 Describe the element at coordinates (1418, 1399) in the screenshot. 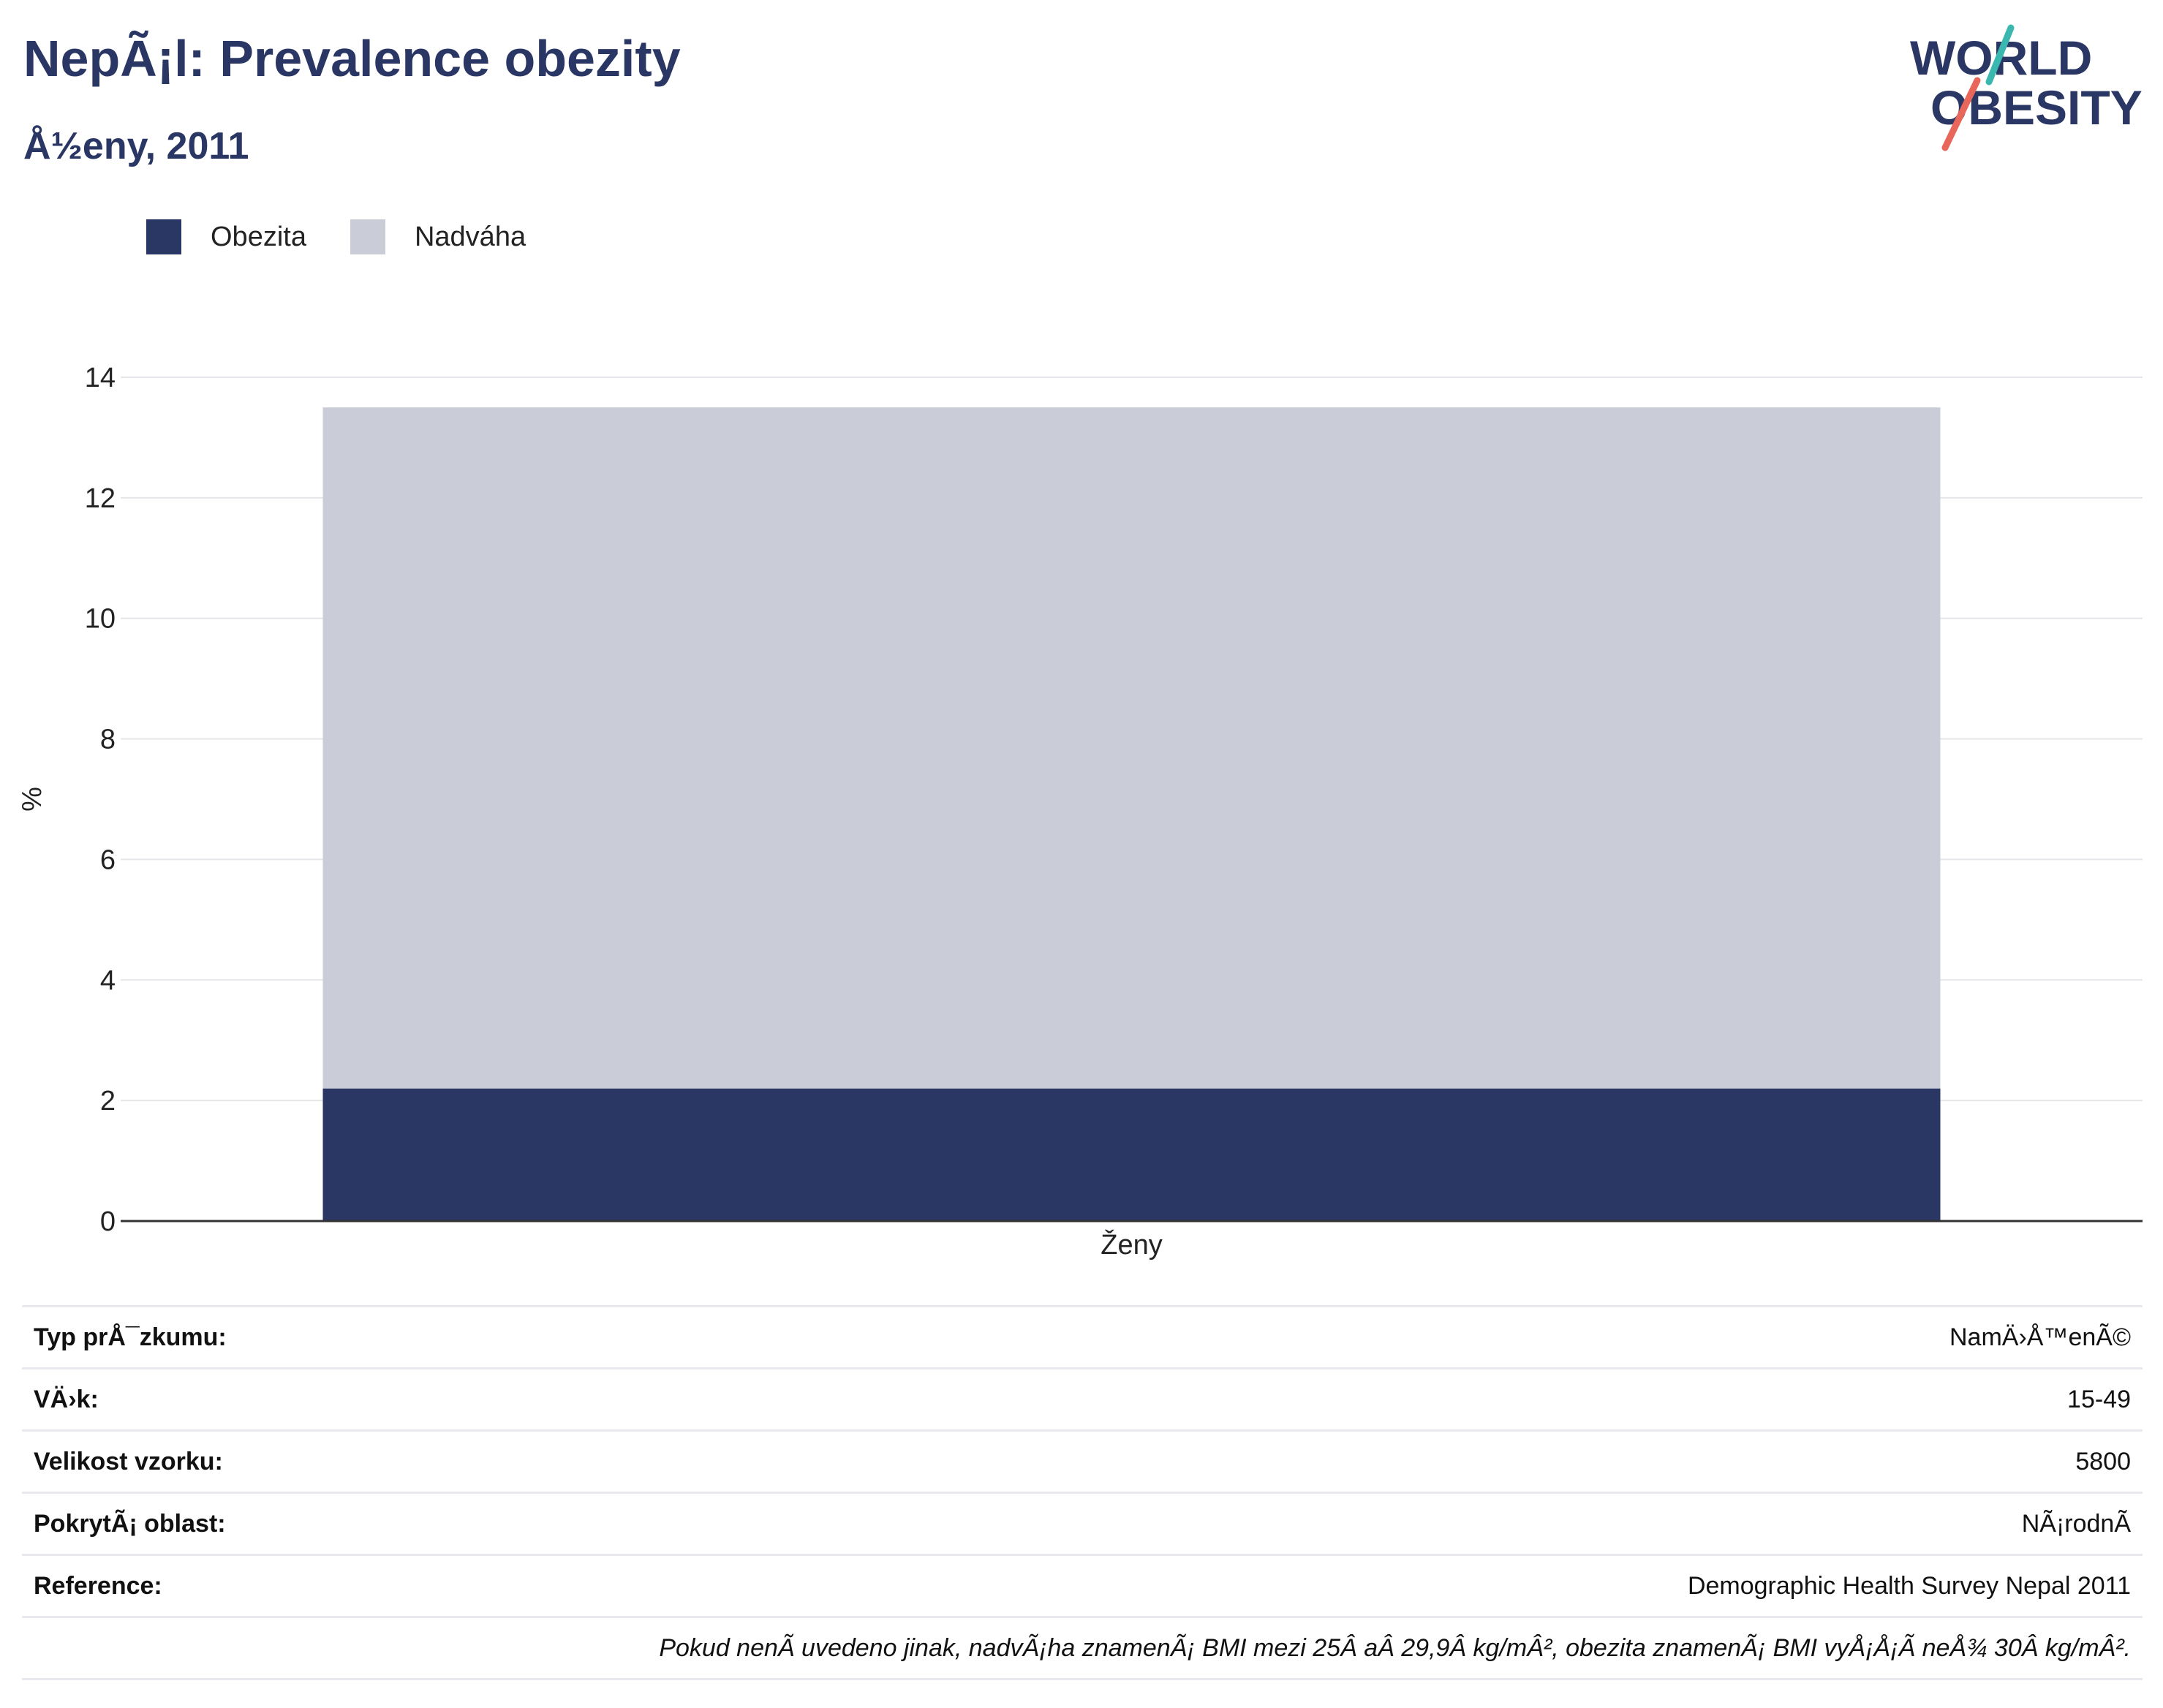

I see `info-value: 15-49` at that location.